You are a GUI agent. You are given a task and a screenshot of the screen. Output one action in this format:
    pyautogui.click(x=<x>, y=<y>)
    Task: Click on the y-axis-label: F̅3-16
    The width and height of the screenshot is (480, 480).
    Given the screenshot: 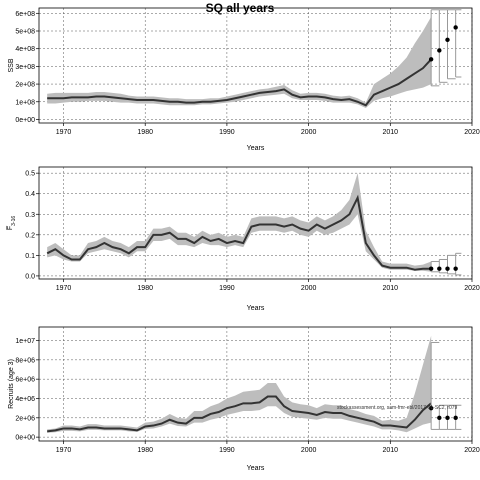 What is the action you would take?
    pyautogui.click(x=11, y=223)
    